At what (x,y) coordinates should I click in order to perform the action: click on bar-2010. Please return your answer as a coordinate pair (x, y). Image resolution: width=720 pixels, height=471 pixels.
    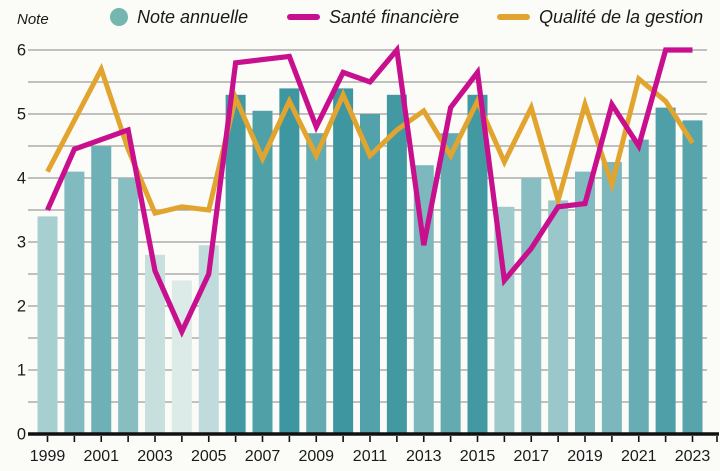
    Looking at the image, I should click on (343, 261).